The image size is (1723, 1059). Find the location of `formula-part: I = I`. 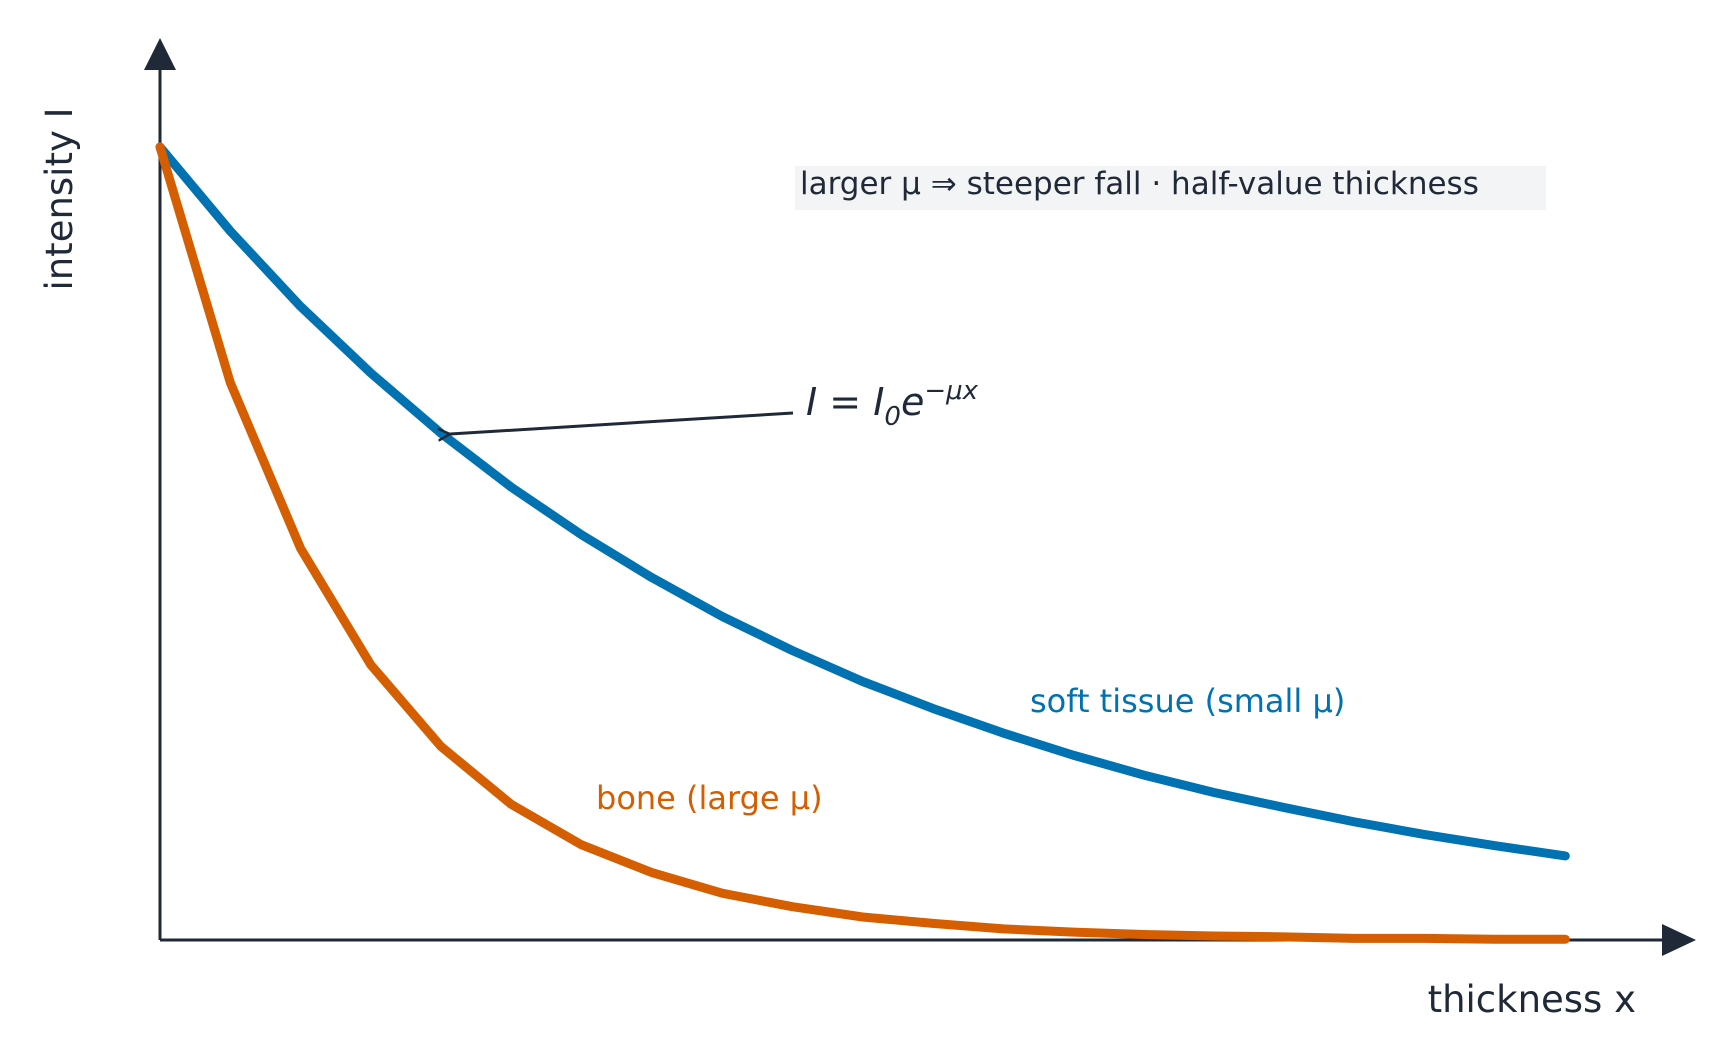

formula-part: I = I is located at coordinates (845, 402).